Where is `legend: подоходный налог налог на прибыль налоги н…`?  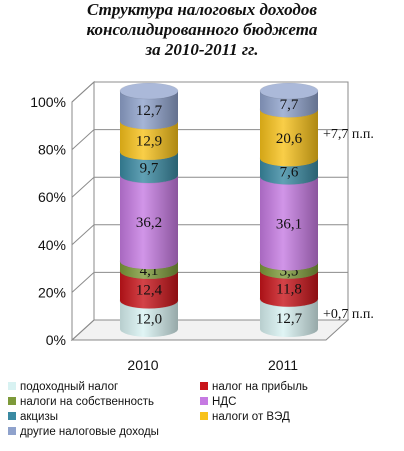
legend: подоходный налог налог на прибыль налоги н… is located at coordinates (206, 413).